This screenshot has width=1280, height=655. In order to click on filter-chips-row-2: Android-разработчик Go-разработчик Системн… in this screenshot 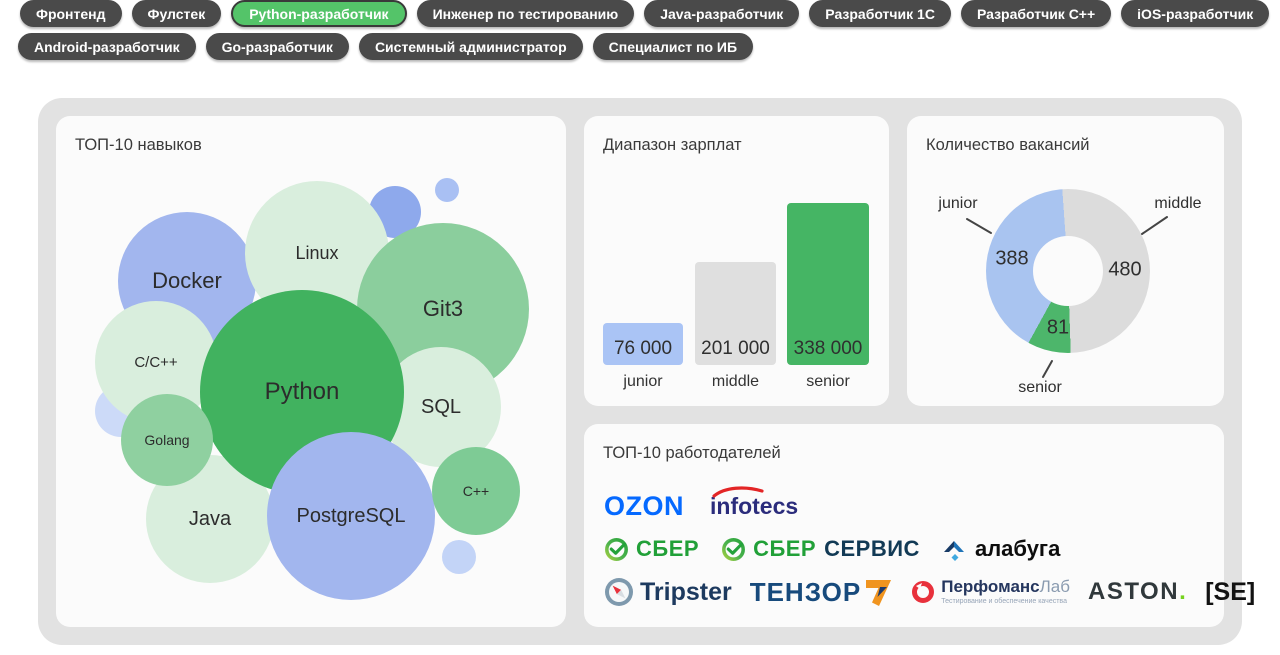, I will do `click(386, 46)`.